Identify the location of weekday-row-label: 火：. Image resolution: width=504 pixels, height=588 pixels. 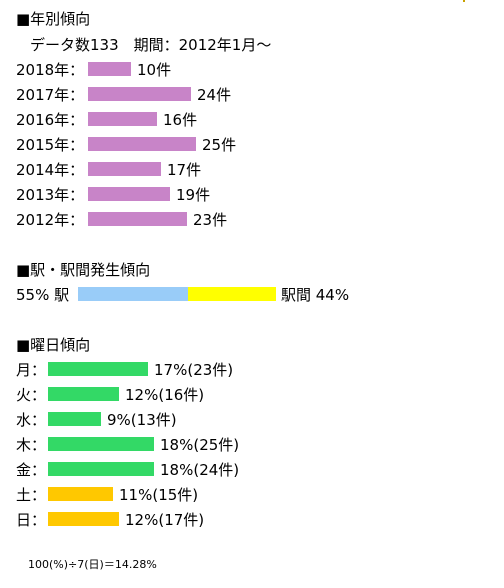
(31, 395).